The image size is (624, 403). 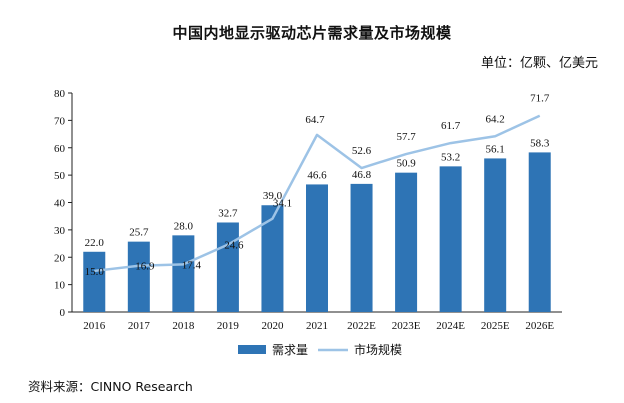 I want to click on bar-data-label: 39.0, so click(x=273, y=196).